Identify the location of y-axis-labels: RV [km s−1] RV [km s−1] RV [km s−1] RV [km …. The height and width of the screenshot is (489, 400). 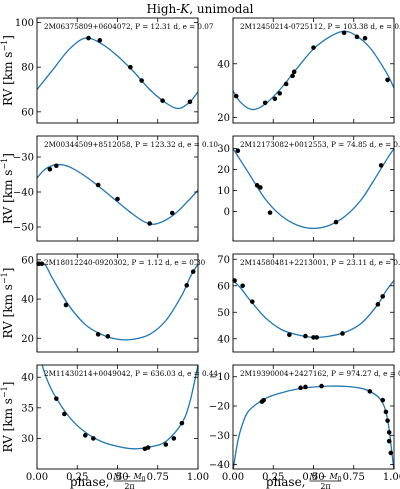
(7, 243).